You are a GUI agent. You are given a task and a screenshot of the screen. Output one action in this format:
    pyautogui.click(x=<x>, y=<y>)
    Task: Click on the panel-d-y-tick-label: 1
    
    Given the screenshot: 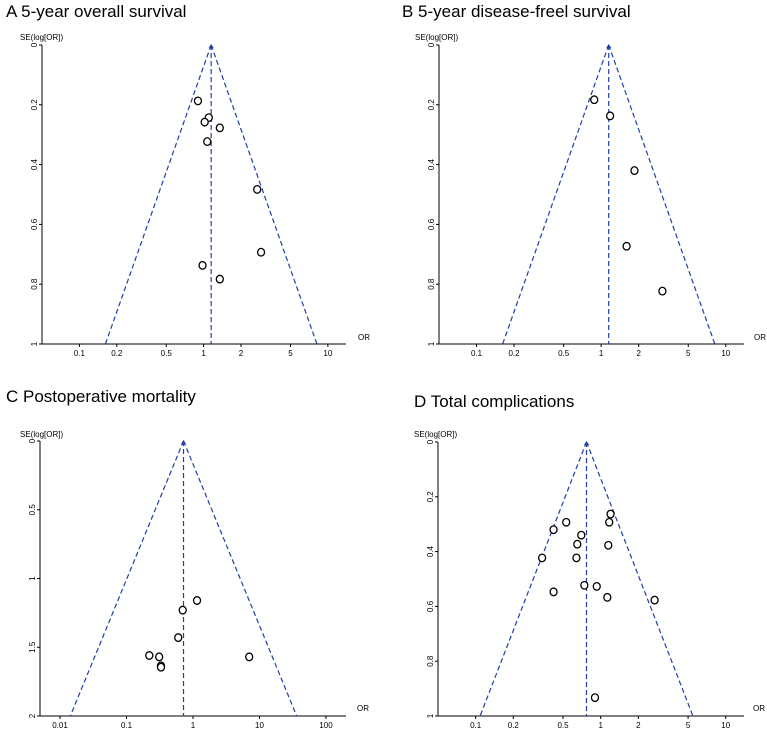 What is the action you would take?
    pyautogui.click(x=430, y=715)
    